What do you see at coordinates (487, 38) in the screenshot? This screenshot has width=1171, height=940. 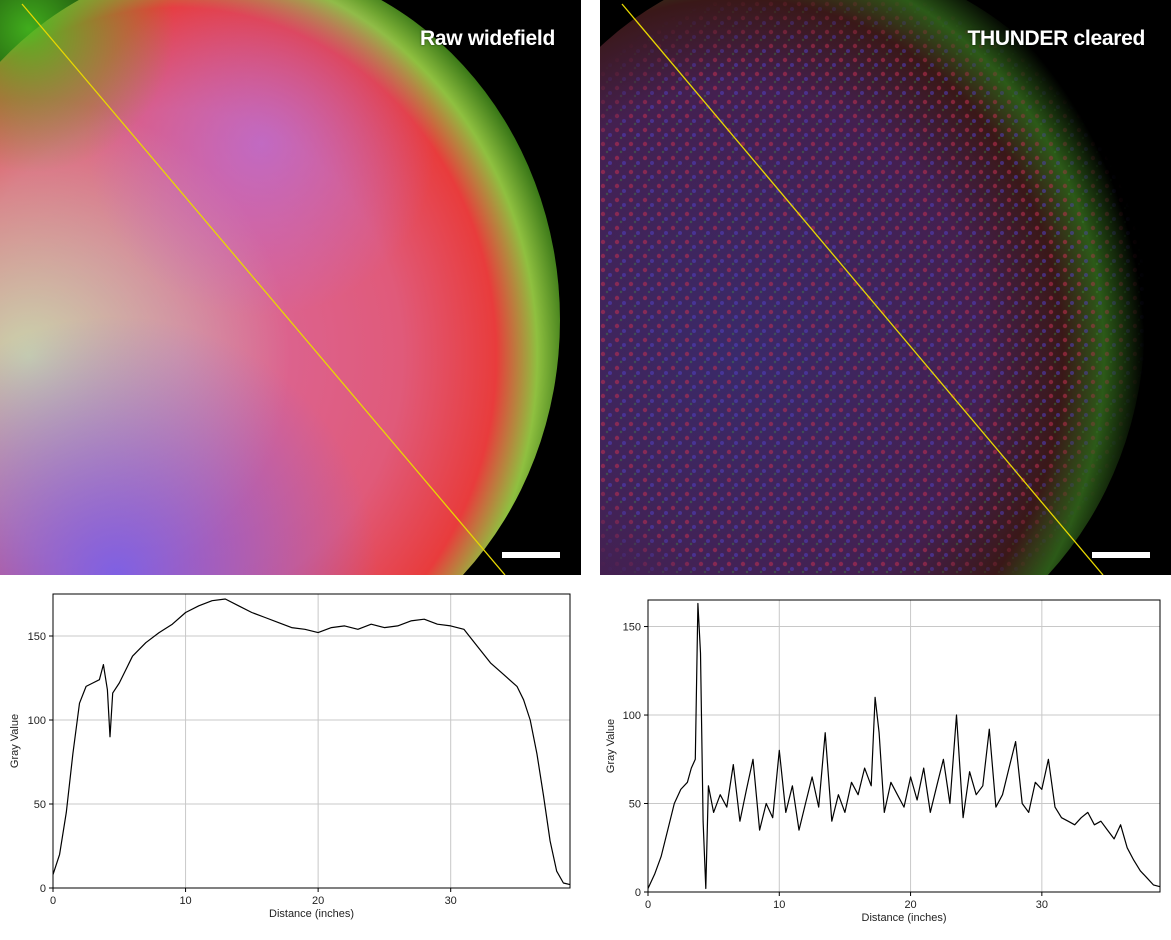 I see `panel-title: Raw widefield` at bounding box center [487, 38].